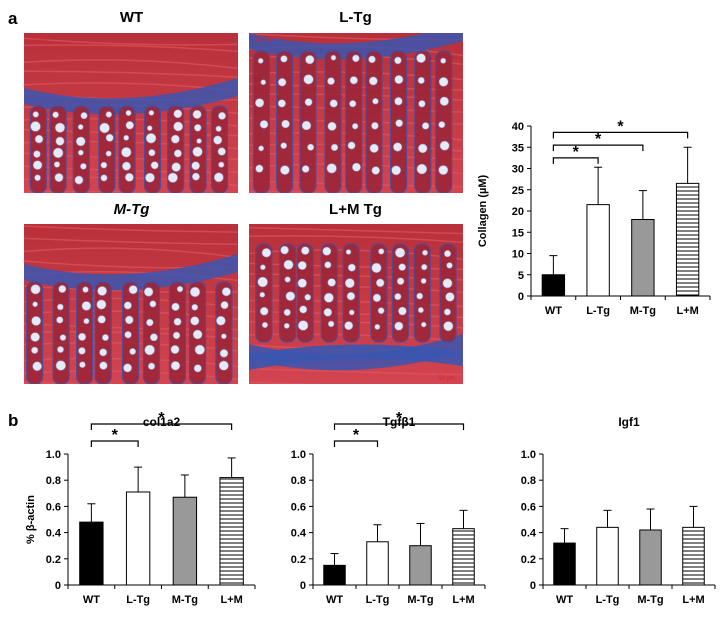 This screenshot has width=720, height=623. I want to click on collagen-band, so click(131, 96).